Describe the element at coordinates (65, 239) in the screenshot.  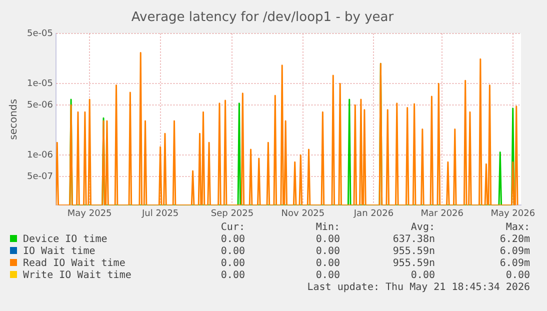
I see `legend-label: Device IO time` at that location.